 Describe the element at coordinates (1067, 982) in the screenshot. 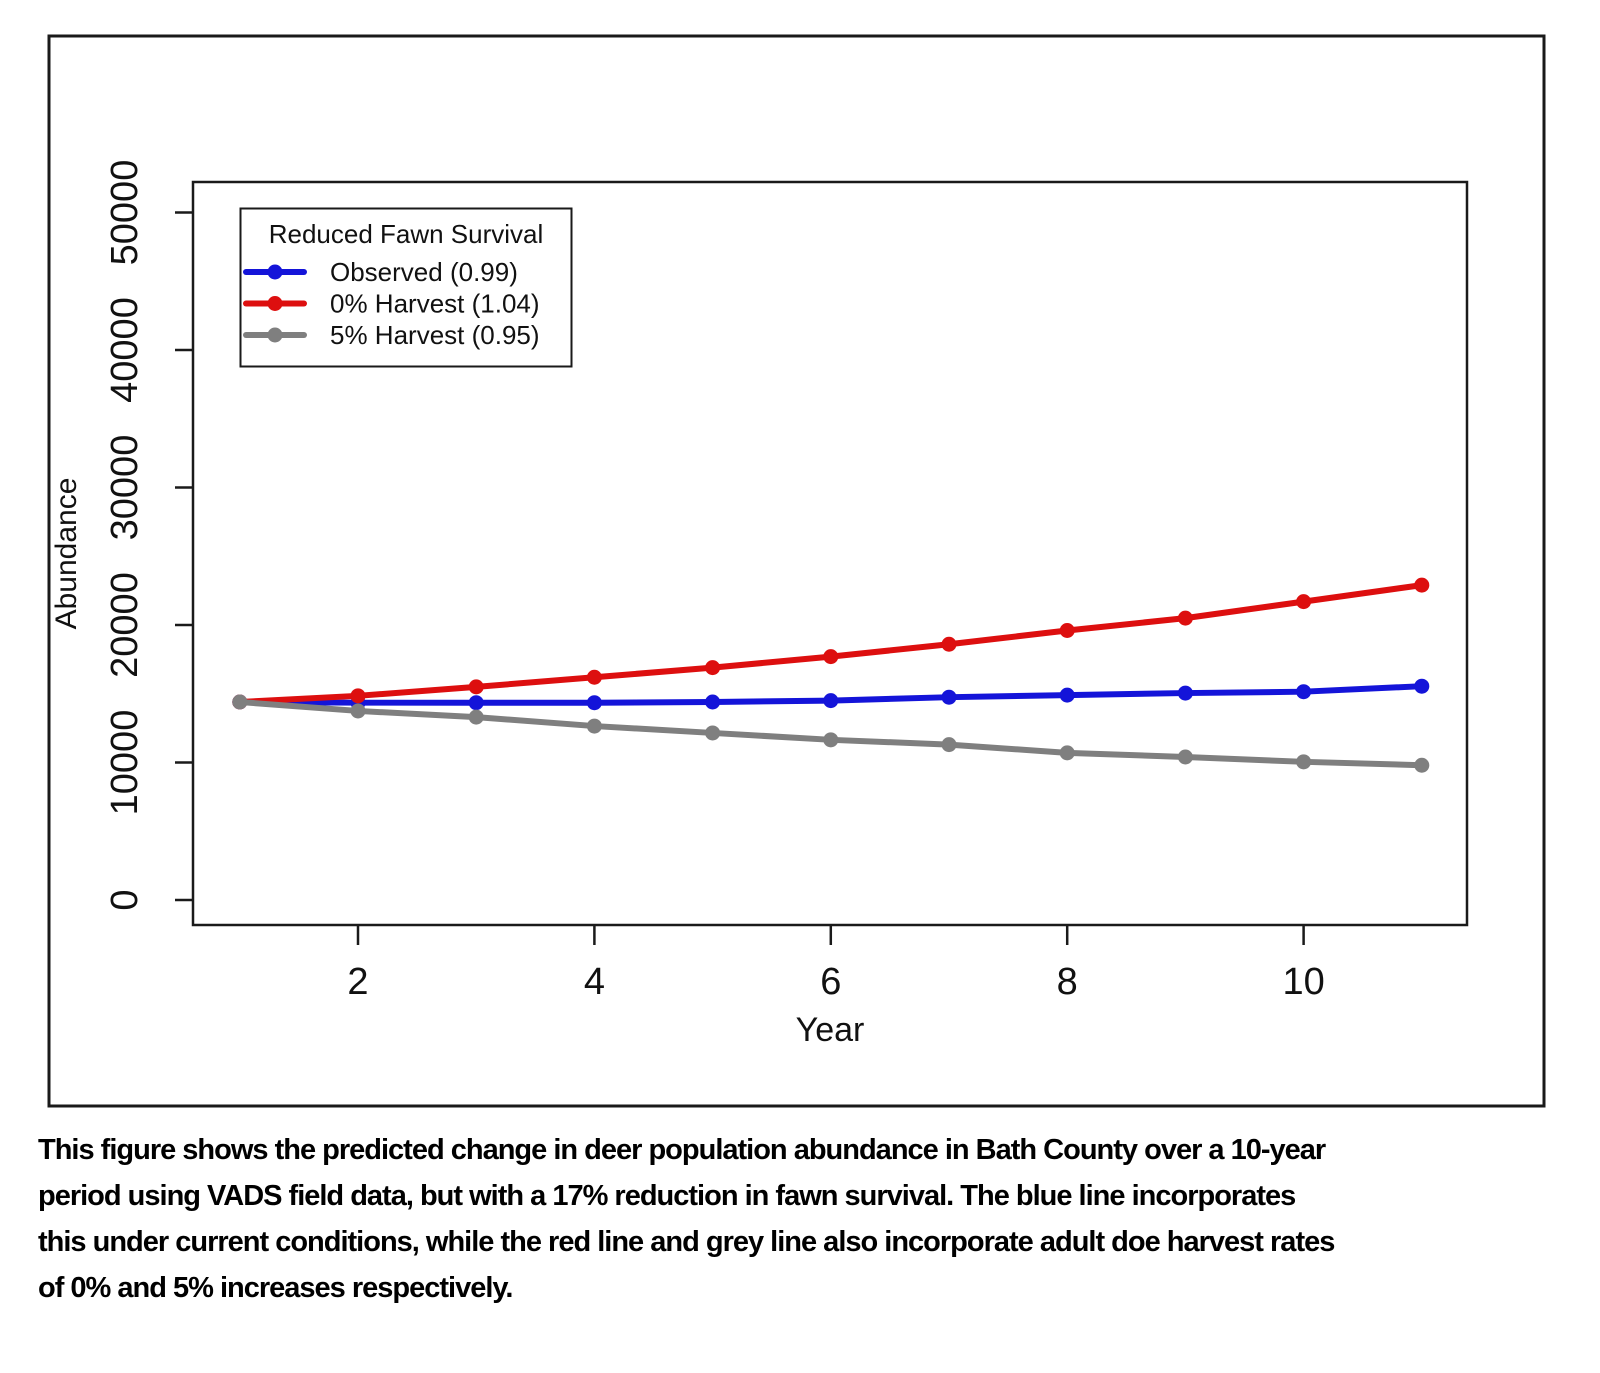

I see `x-tick-label: 8` at that location.